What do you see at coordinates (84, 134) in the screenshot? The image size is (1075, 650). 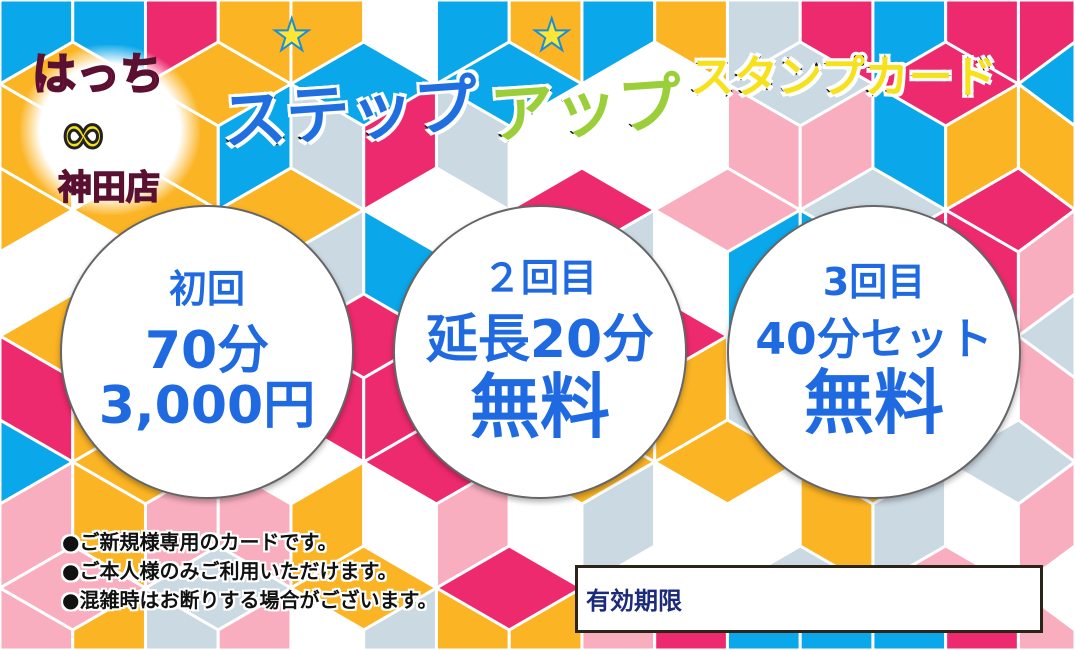 I see `logo-infinity: ∞` at bounding box center [84, 134].